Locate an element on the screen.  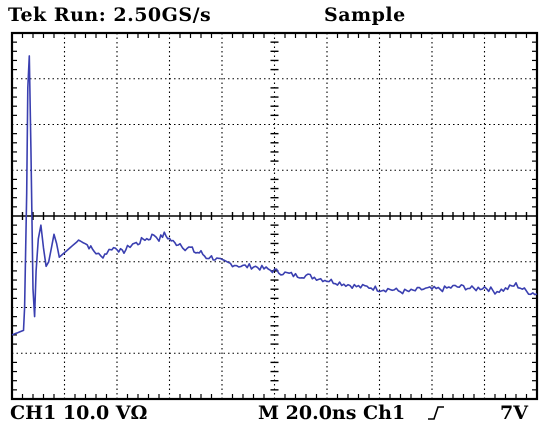
channel-scale-readout: CH1 10.0 VΩ is located at coordinates (79, 413).